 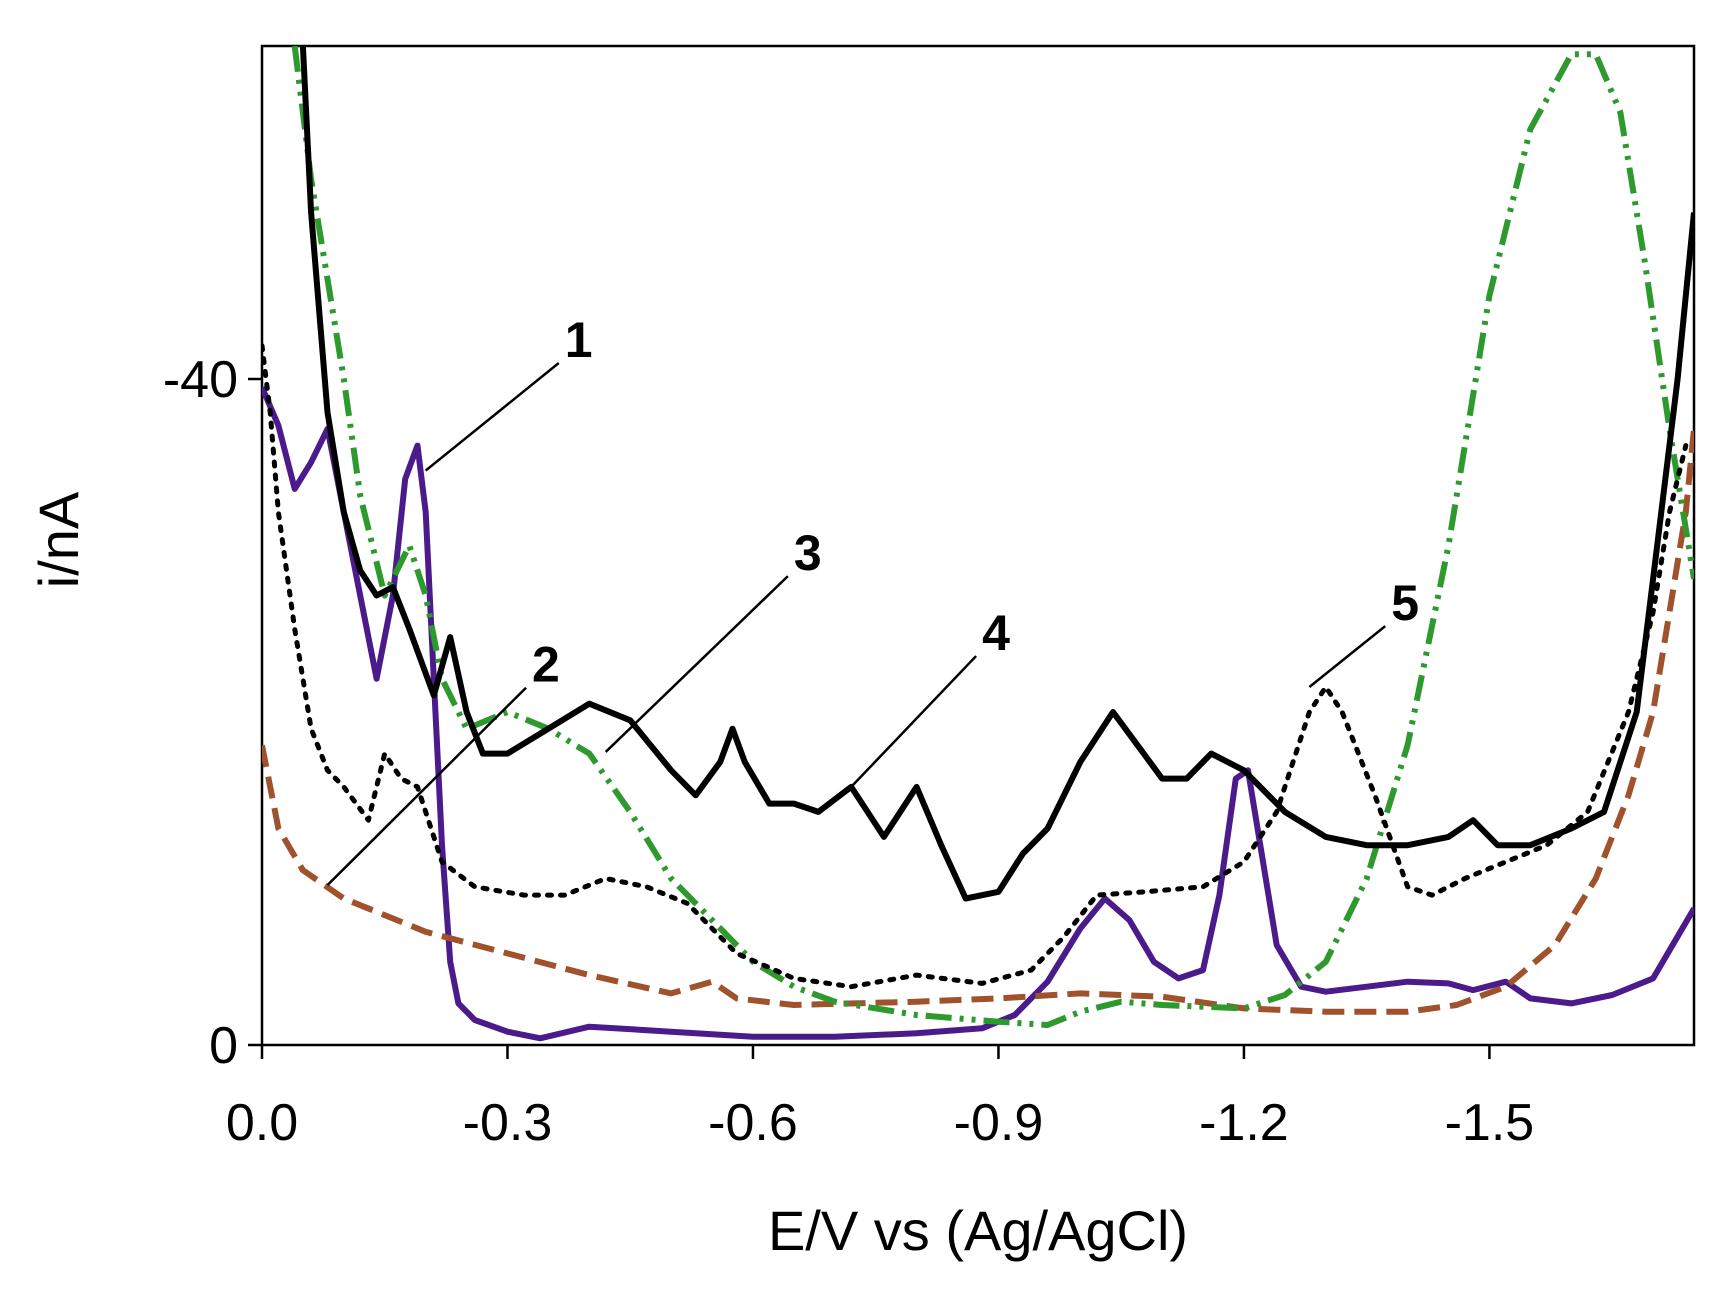 I want to click on x-tick-label: -0.6, so click(x=753, y=1123).